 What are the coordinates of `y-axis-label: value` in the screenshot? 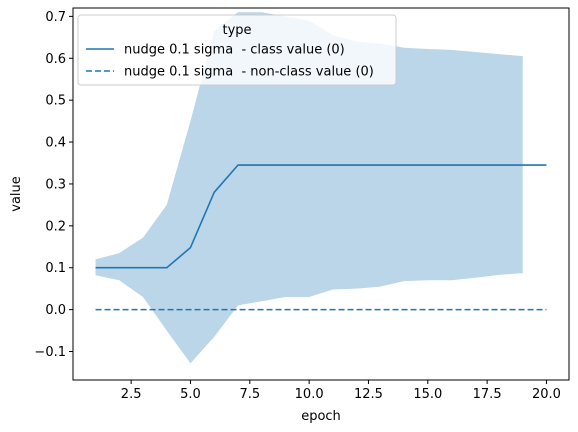 It's located at (16, 194).